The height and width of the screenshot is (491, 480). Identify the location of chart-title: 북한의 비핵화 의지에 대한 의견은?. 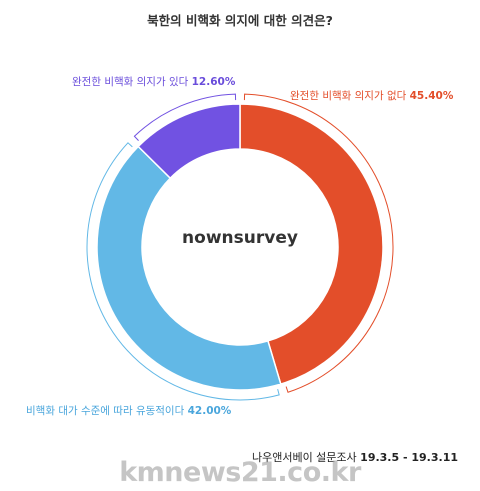
(240, 20).